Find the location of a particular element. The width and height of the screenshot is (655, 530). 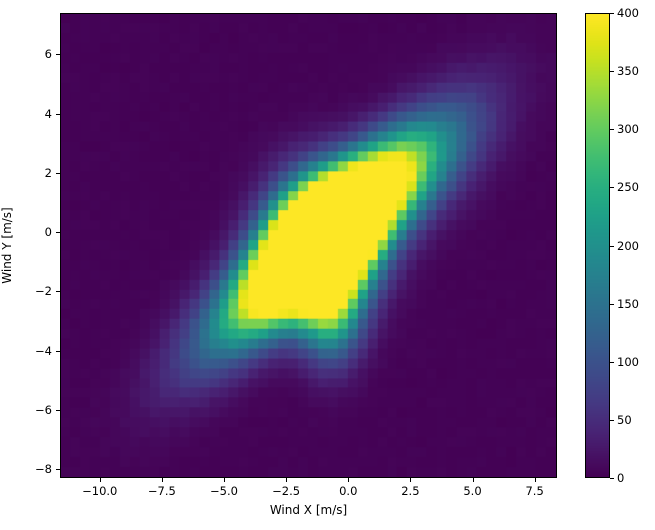

y-axis-label: Wind Y [m/s] is located at coordinates (7, 245).